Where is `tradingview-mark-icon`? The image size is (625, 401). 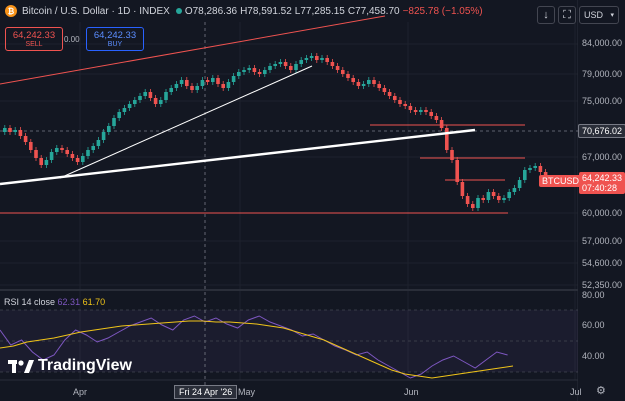 tradingview-mark-icon is located at coordinates (21, 366).